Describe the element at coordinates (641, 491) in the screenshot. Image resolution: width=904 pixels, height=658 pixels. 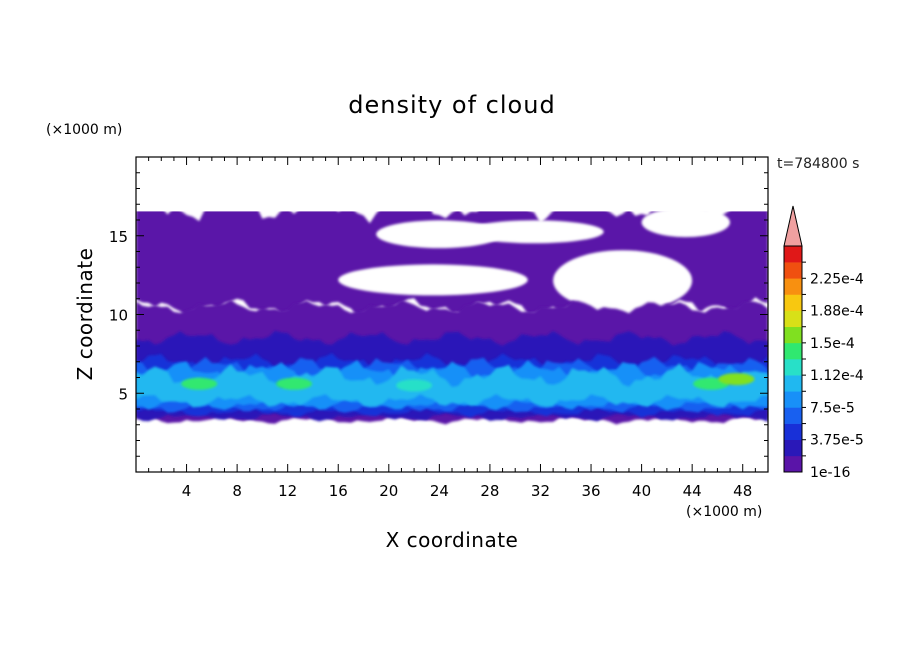
I see `x-tick-label: 40` at that location.